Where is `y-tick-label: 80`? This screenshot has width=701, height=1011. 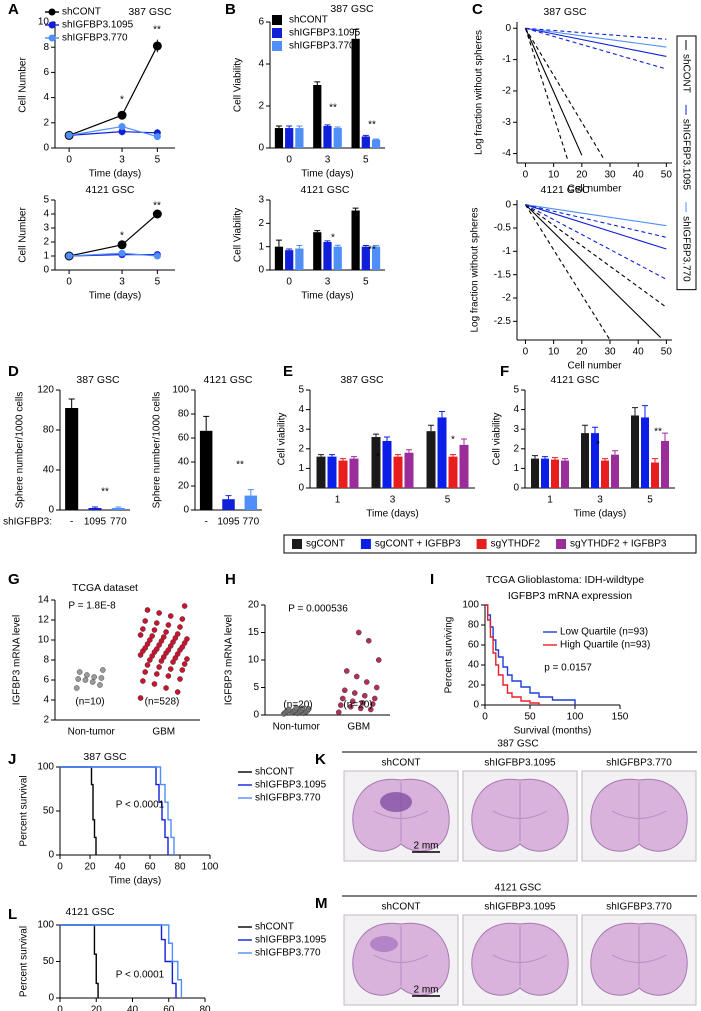 y-tick-label: 80 is located at coordinates (474, 625).